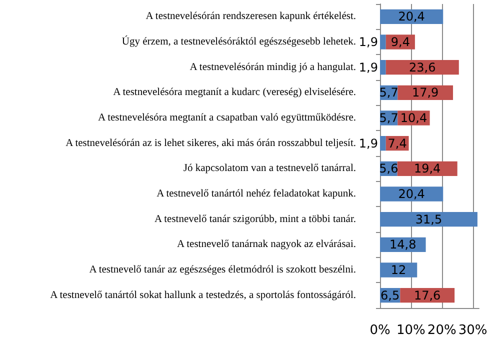  What do you see at coordinates (390, 295) in the screenshot?
I see `data-label: 6,5` at bounding box center [390, 295].